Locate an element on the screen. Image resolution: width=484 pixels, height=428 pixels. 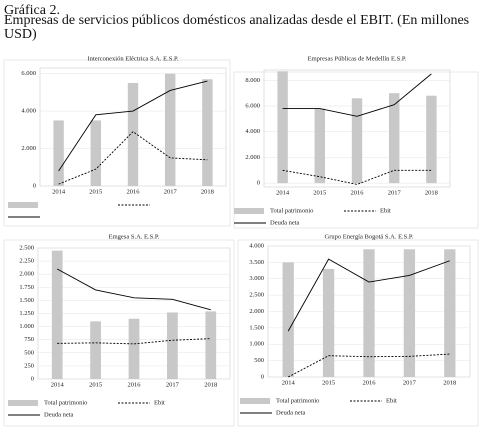
chart-title: Empresas Públicas de Medellín E.S.P. is located at coordinates (357, 58).